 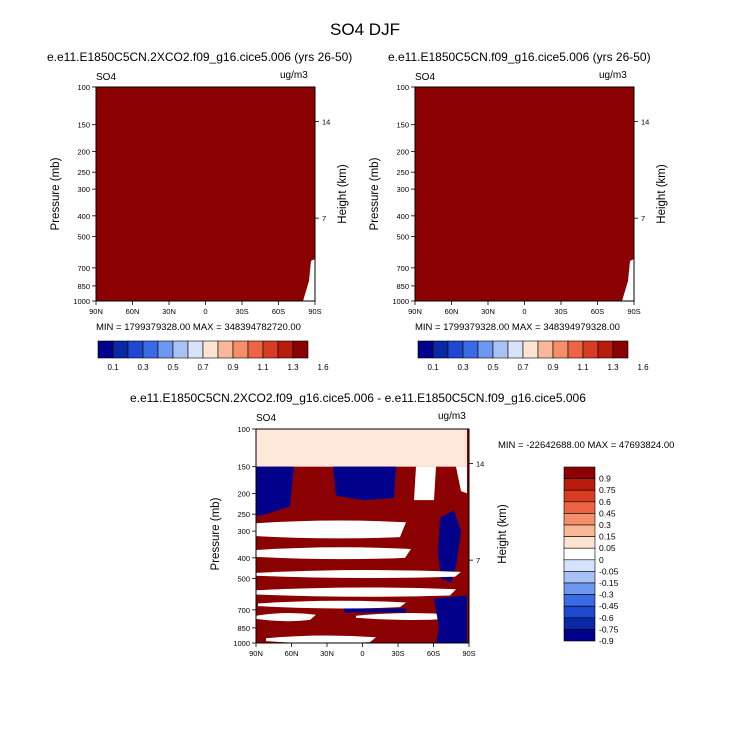 I want to click on panel-2-xtick-label: 90S, so click(x=633, y=311).